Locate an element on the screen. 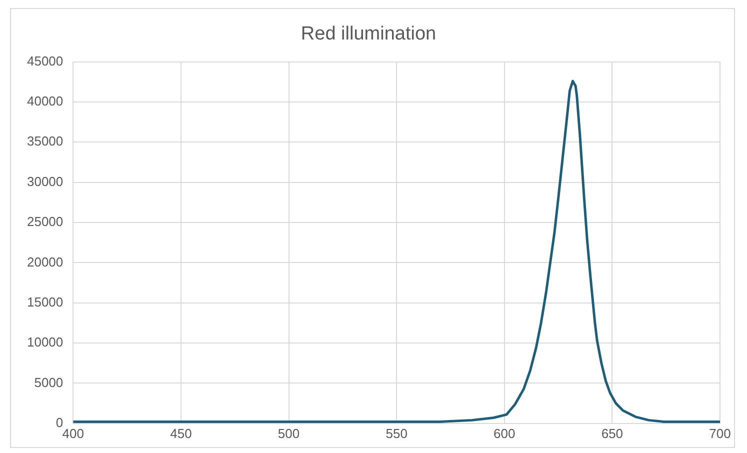 This screenshot has width=747, height=453. x-tick-label: 450 is located at coordinates (181, 433).